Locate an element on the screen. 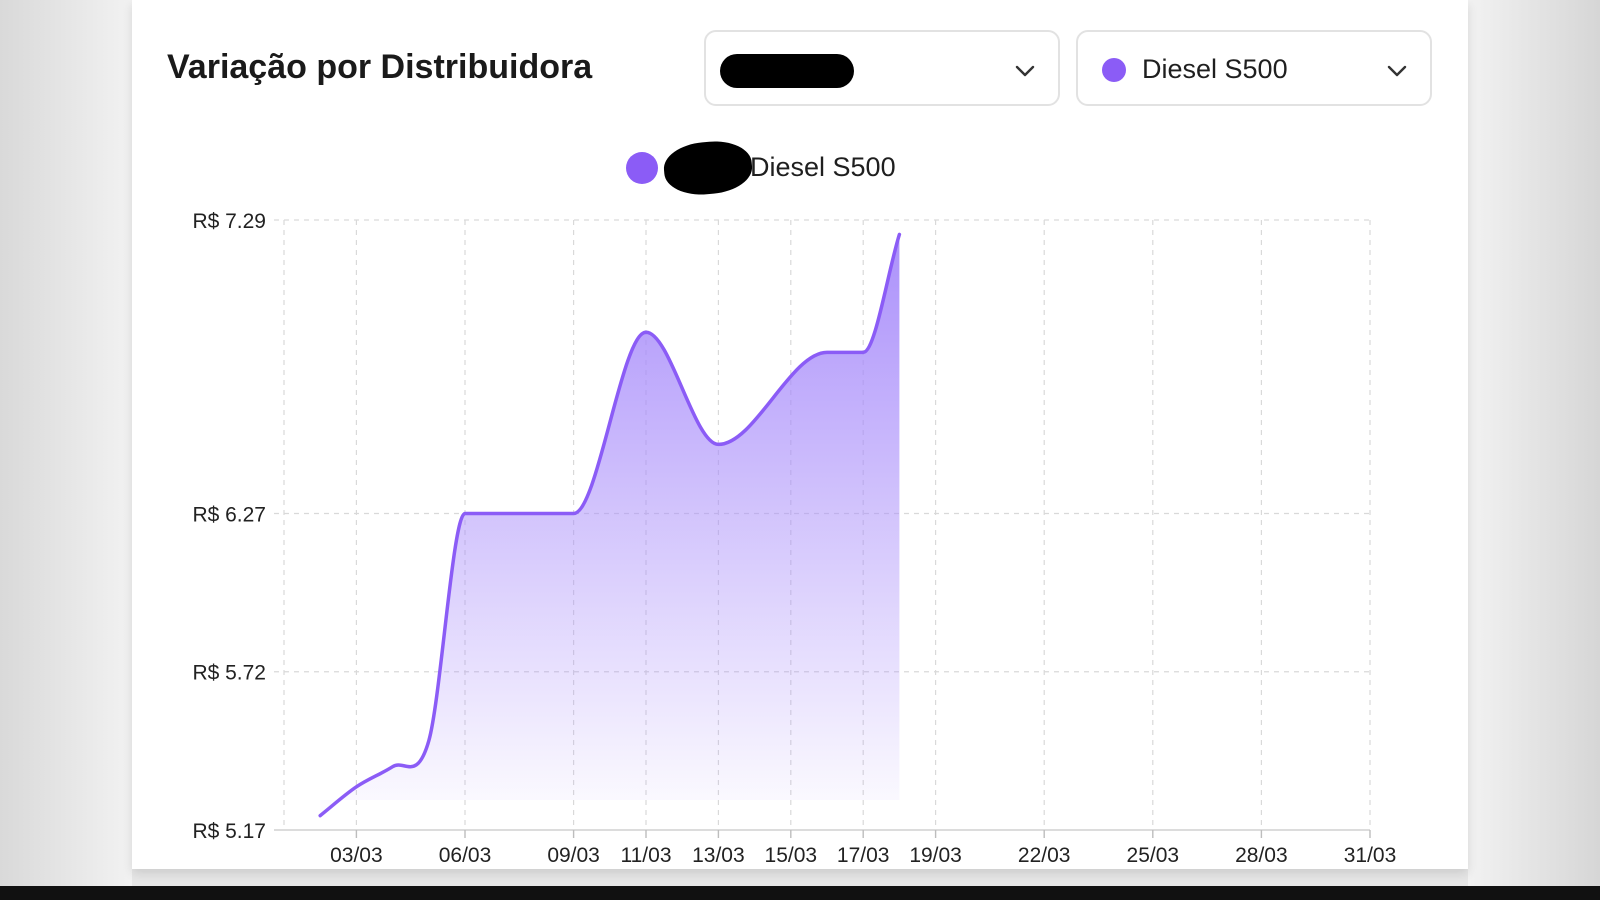 The width and height of the screenshot is (1600, 900). fuel-select-label: Diesel S500 is located at coordinates (1215, 69).